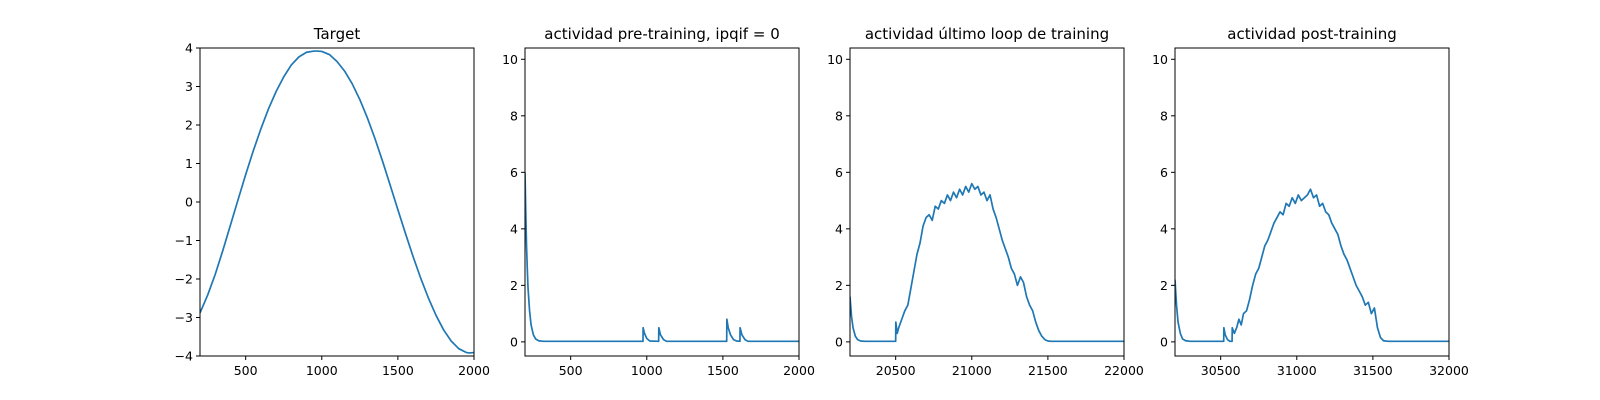 Image resolution: width=1600 pixels, height=400 pixels. Describe the element at coordinates (1311, 34) in the screenshot. I see `chart-title: actividad post-training` at that location.